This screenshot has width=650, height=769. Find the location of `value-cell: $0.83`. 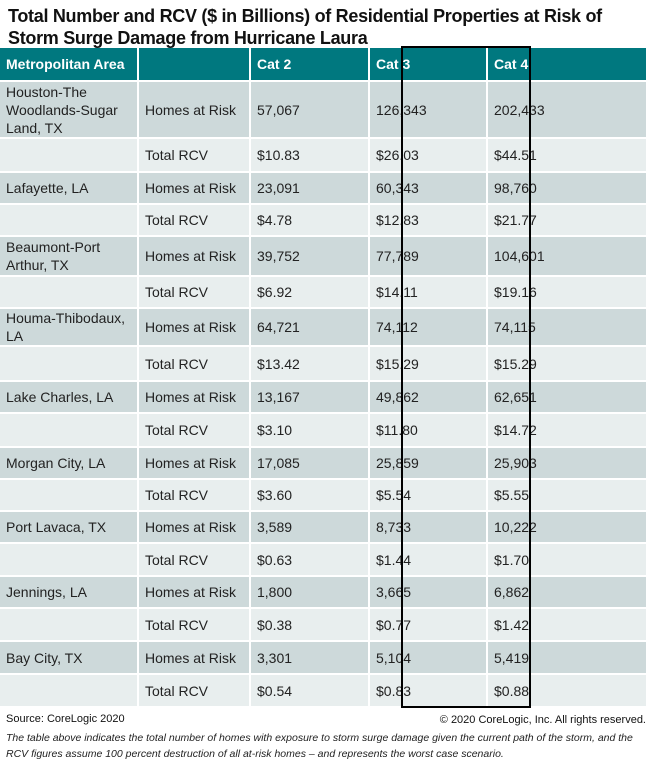

value-cell: $0.83 is located at coordinates (428, 690).